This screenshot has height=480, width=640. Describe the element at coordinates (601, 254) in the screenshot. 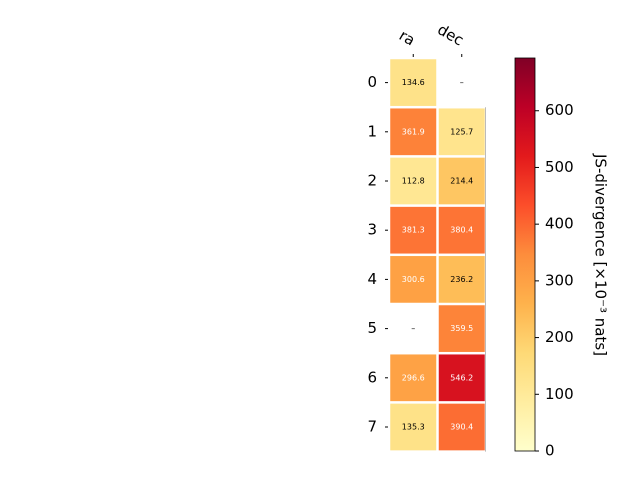

I see `colorbar-label: JS-divergence [×10⁻³ nats]` at that location.